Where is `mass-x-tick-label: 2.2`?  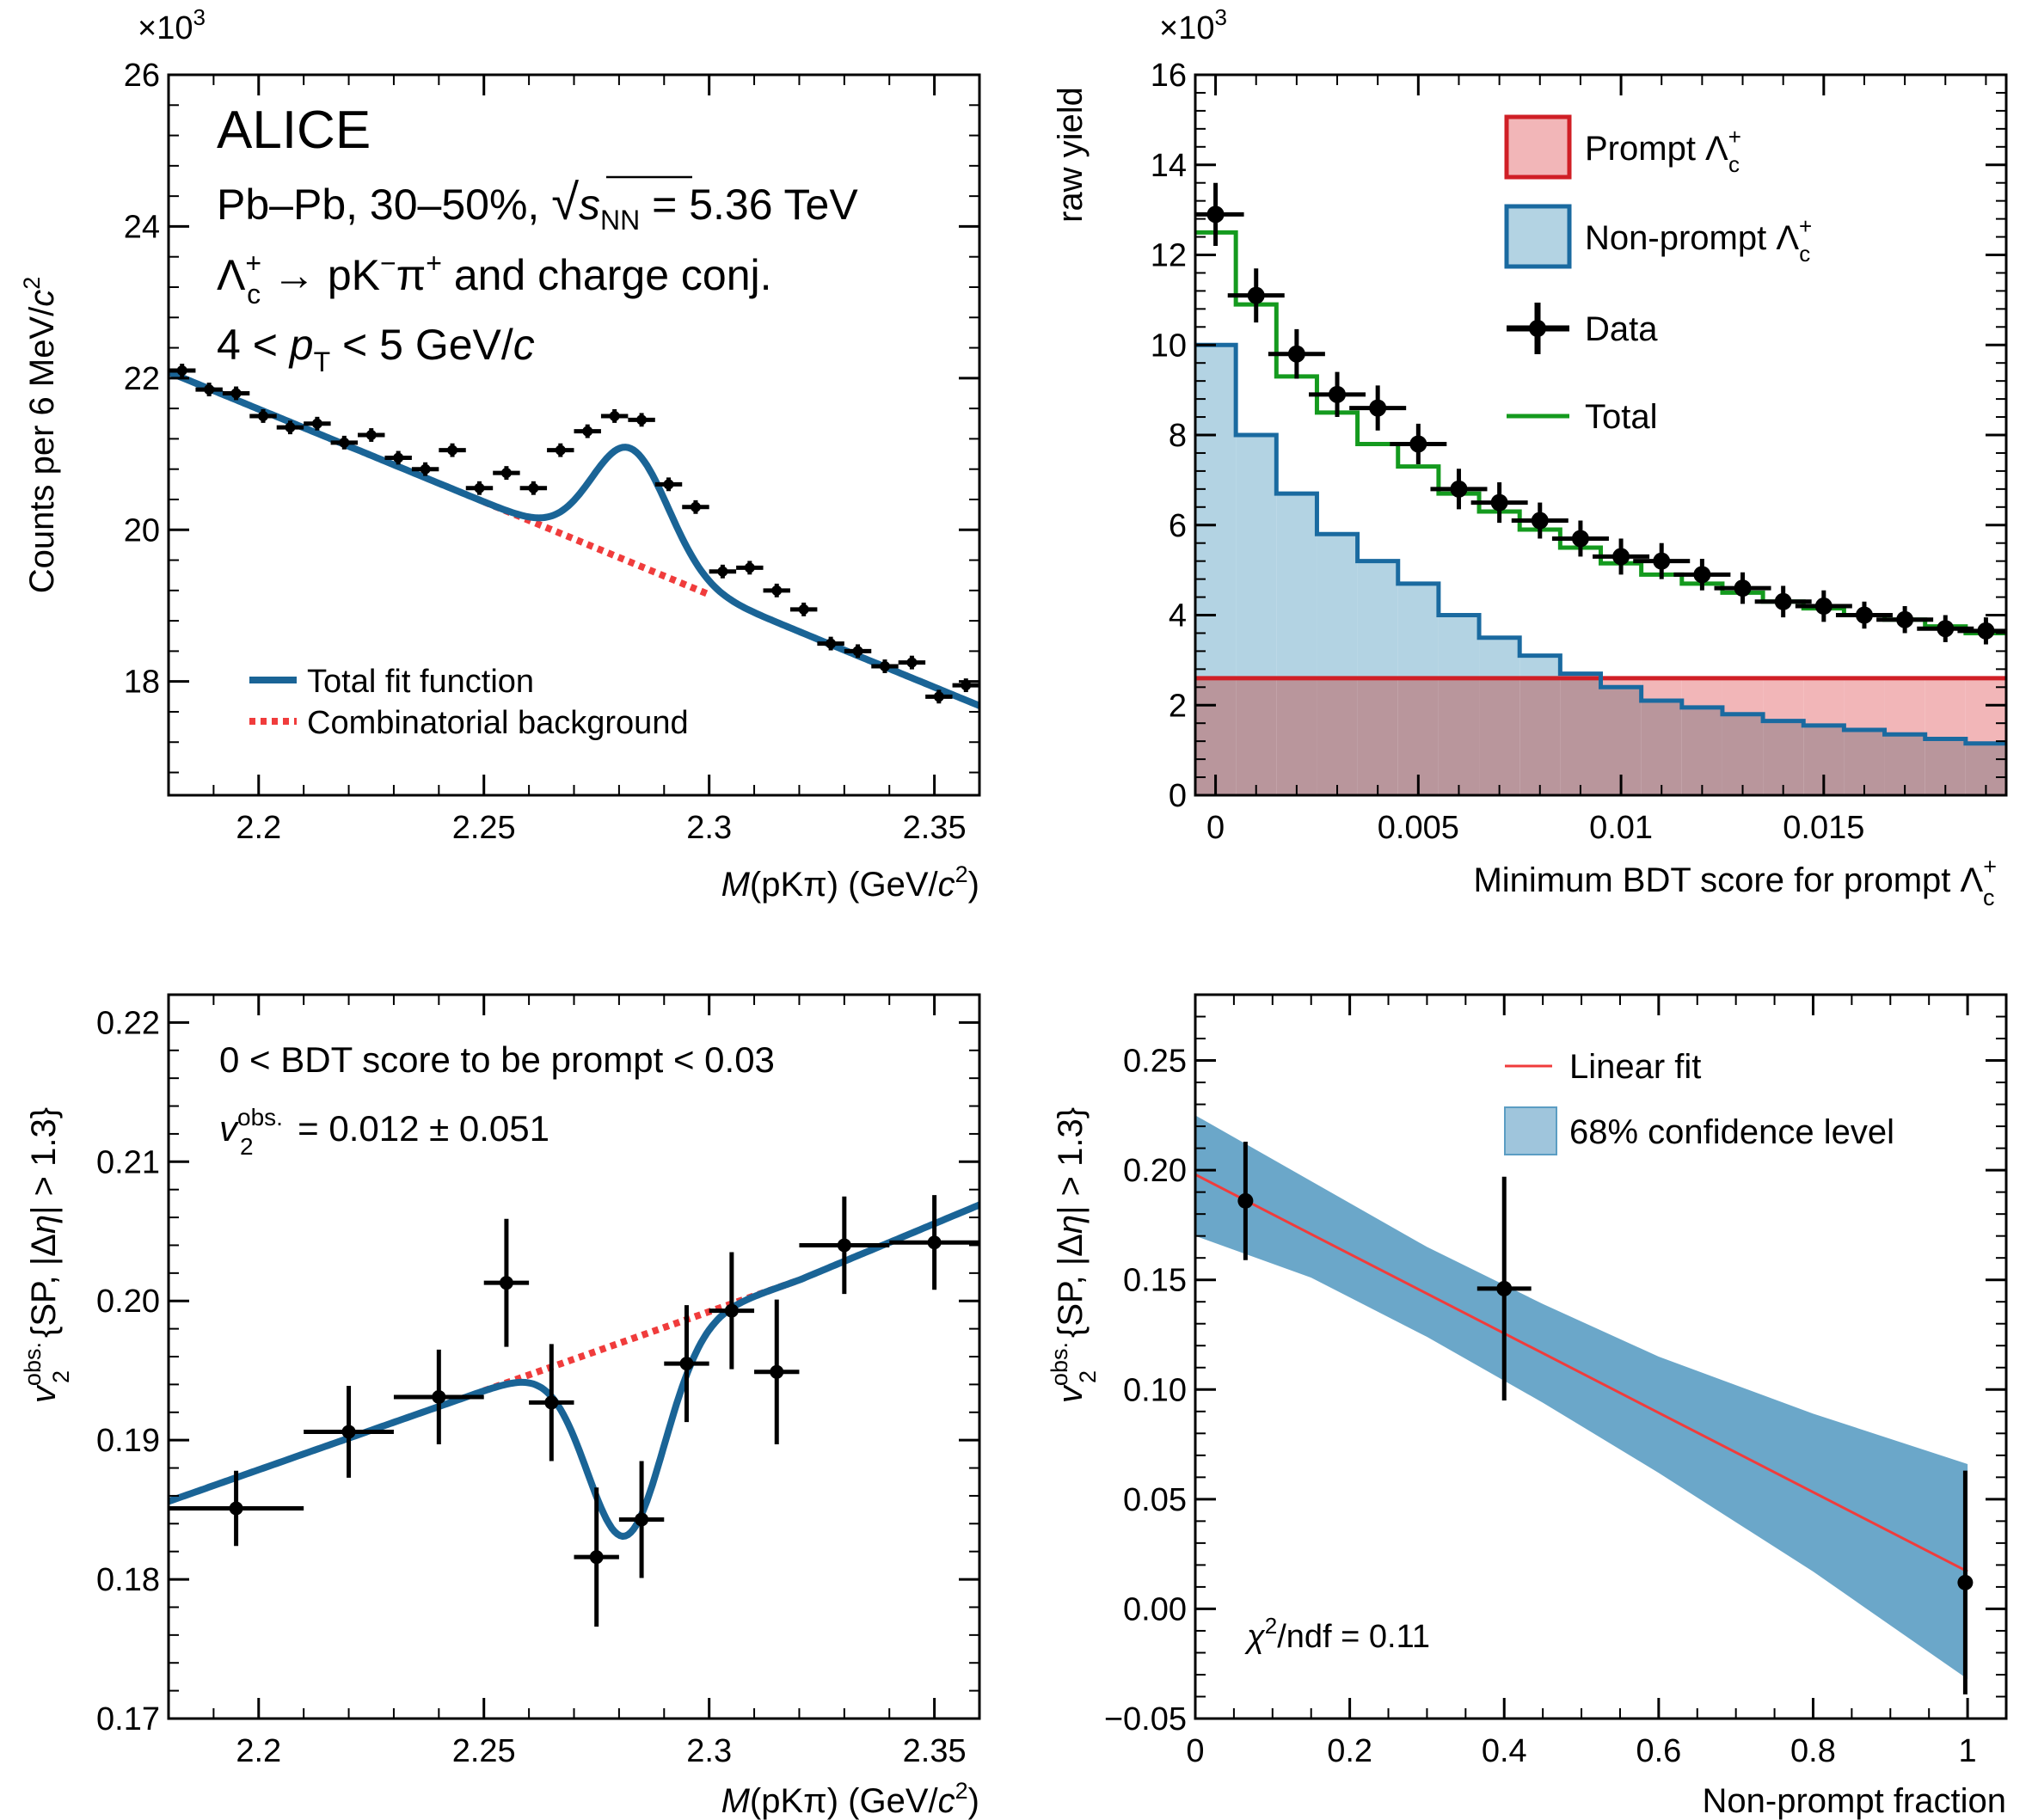
mass-x-tick-label: 2.2 is located at coordinates (259, 828).